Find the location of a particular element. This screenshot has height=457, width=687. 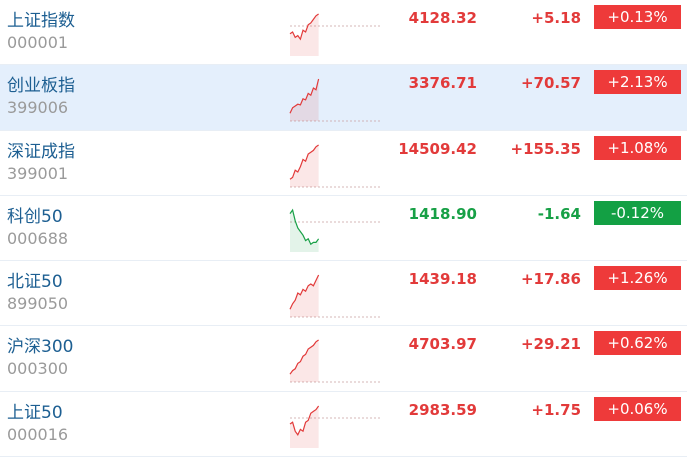

index-name: 沪深300 is located at coordinates (40, 347).